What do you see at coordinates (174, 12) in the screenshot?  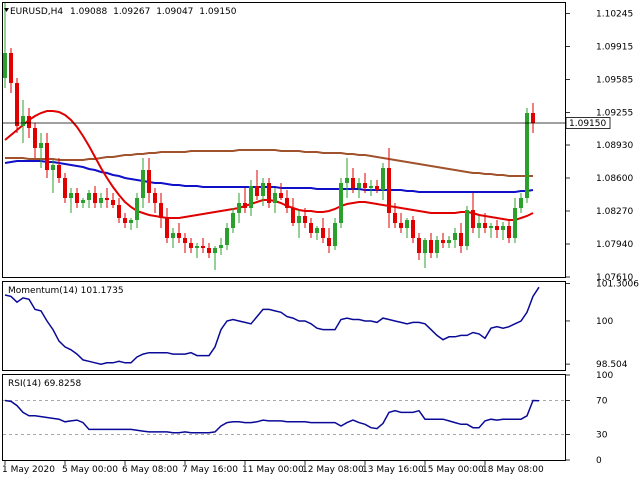 I see `ohlc-low: 1.09047` at bounding box center [174, 12].